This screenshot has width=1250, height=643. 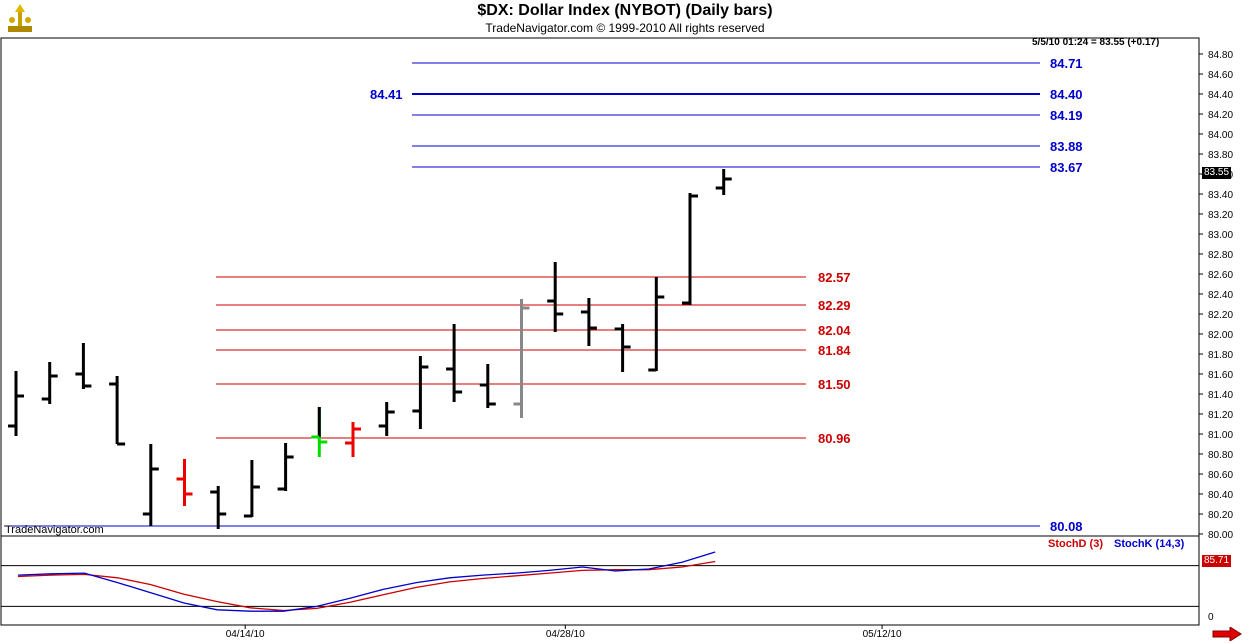 What do you see at coordinates (1066, 167) in the screenshot?
I see `level-label: 83.67` at bounding box center [1066, 167].